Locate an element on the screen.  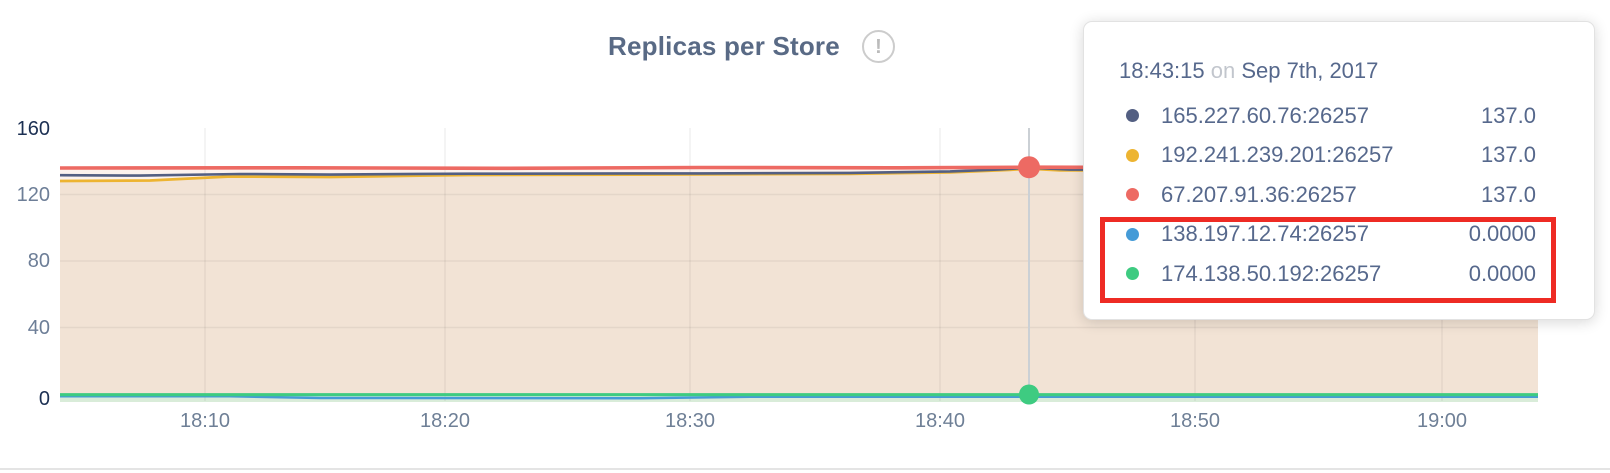
tooltip-row: 192.241.239.201:26257 137.0 is located at coordinates (1327, 156).